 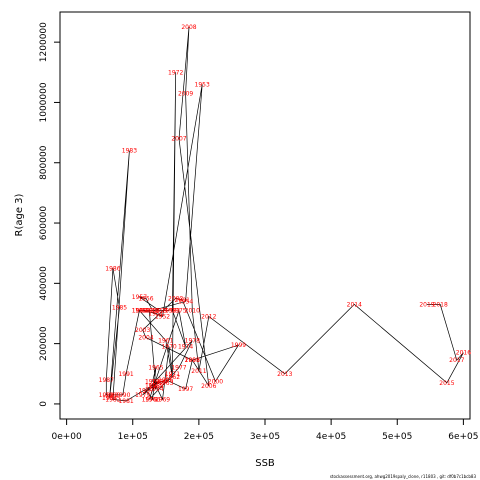 I want to click on point-label-1961: 1961, so click(x=165, y=341).